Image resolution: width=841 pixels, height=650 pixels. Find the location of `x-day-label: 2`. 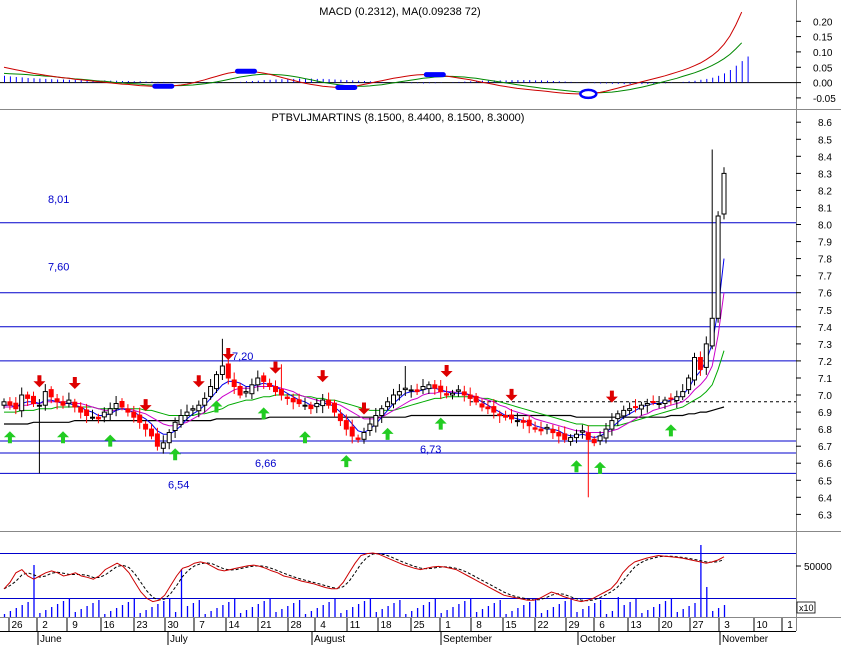

x-day-label: 2 is located at coordinates (45, 625).